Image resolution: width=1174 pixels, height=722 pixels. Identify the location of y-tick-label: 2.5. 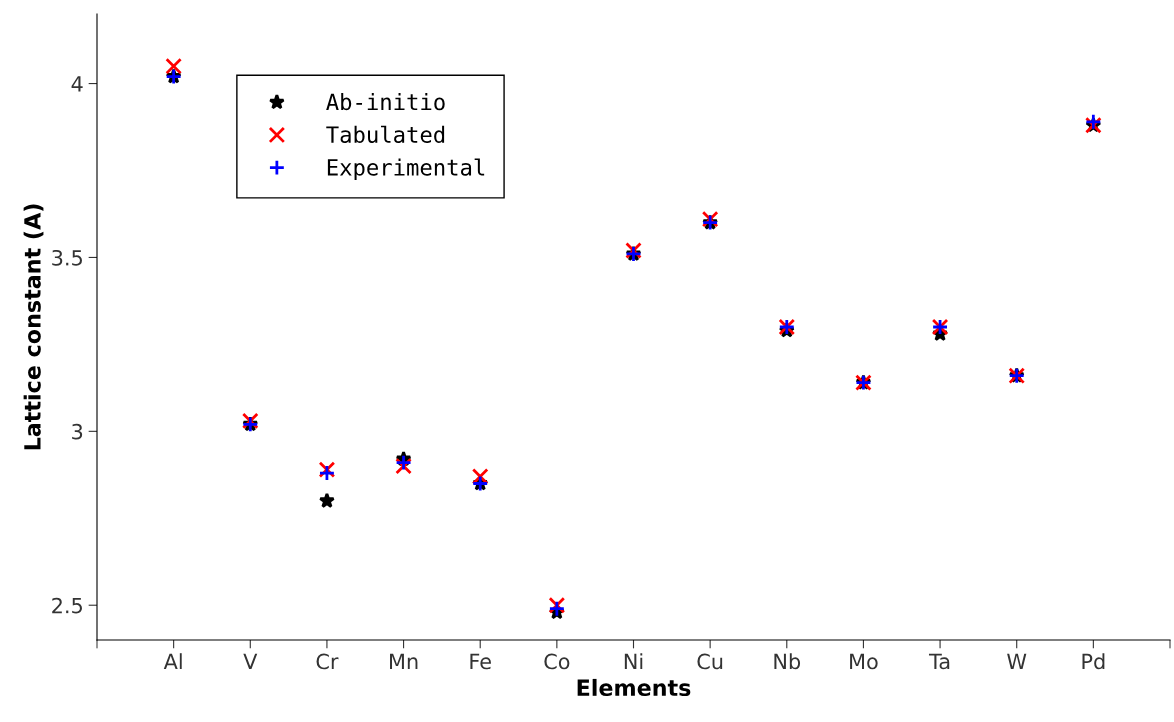
(67, 605).